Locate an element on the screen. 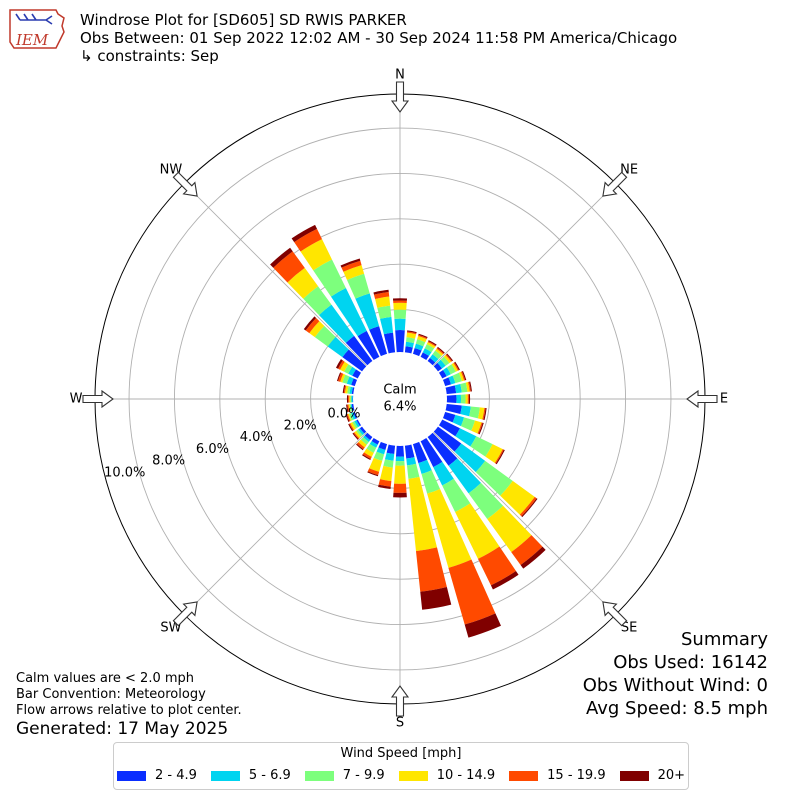 The image size is (800, 800). legend-label: 15 - 19.9 is located at coordinates (576, 775).